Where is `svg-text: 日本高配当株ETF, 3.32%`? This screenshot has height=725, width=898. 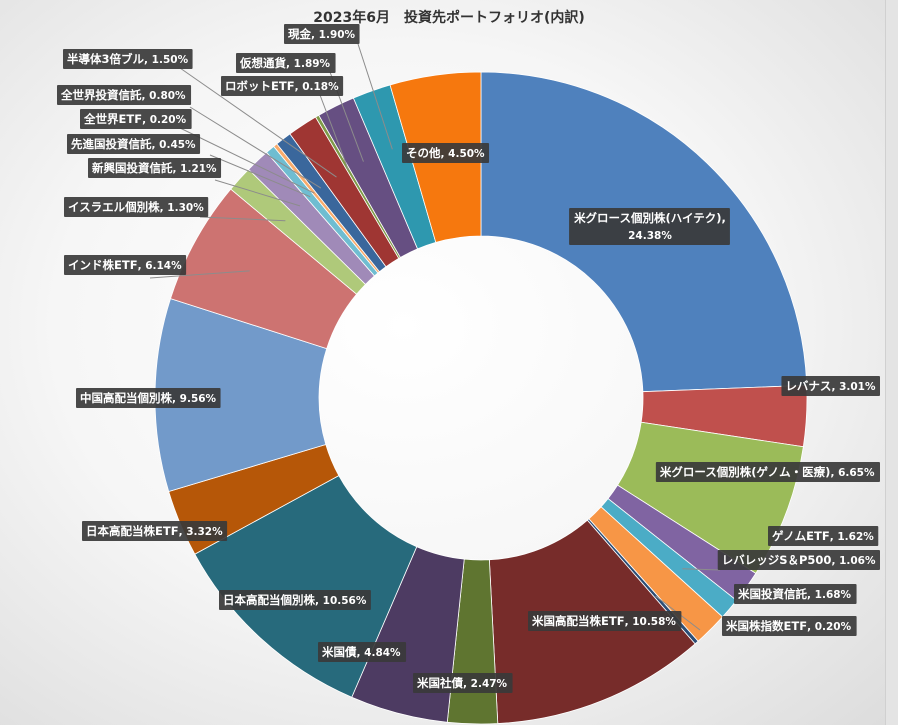 svg-text: 日本高配当株ETF, 3.32% is located at coordinates (154, 531).